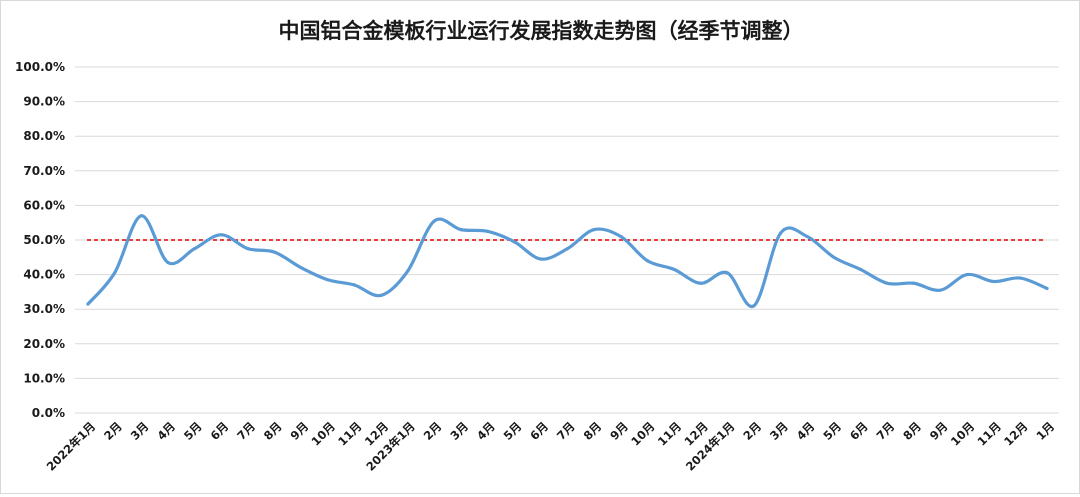 This screenshot has height=497, width=1080. I want to click on y-tick-label: 100.0%, so click(40, 67).